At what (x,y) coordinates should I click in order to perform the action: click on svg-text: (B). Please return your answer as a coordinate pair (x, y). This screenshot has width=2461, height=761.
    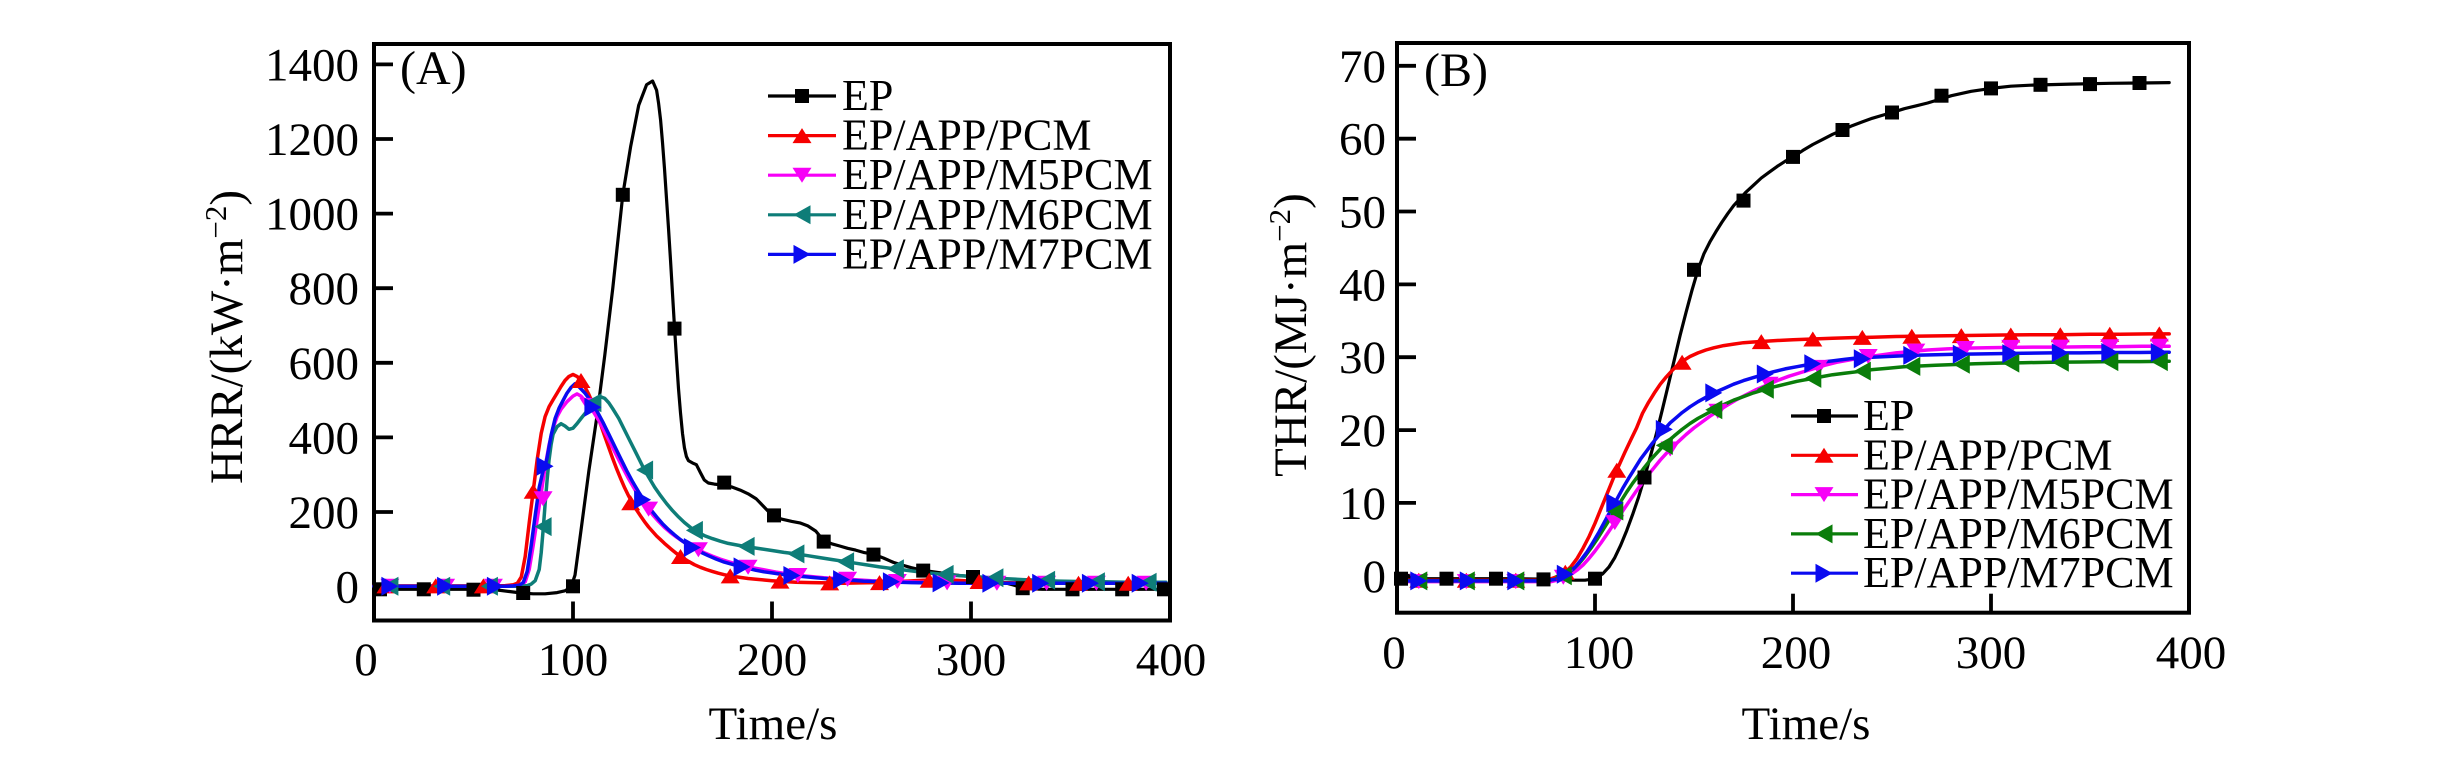
    Looking at the image, I should click on (1456, 70).